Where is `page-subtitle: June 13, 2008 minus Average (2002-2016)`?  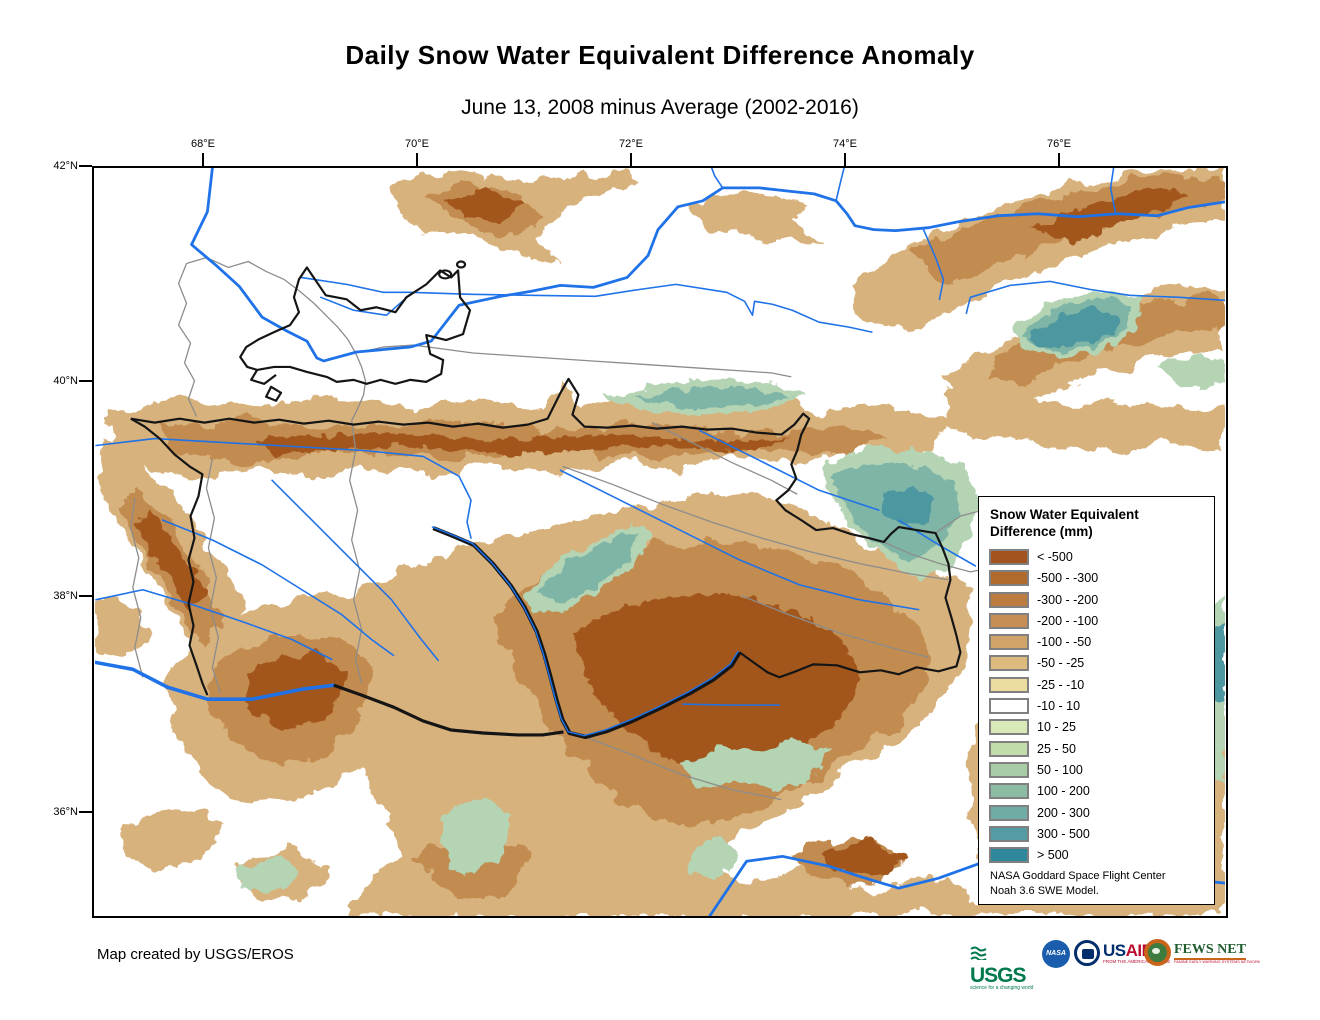
page-subtitle: June 13, 2008 minus Average (2002-2016) is located at coordinates (660, 107).